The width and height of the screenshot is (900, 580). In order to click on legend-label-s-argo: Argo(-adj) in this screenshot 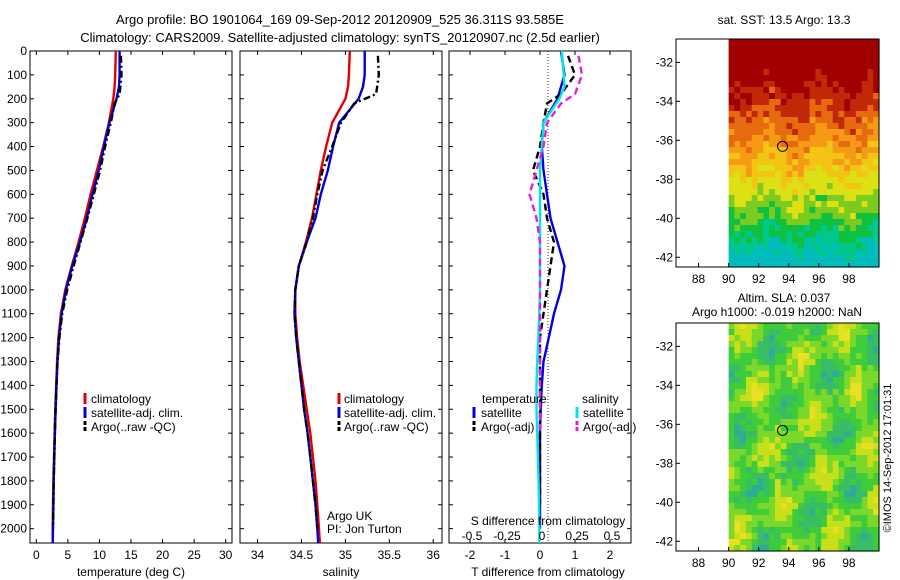, I will do `click(609, 427)`.